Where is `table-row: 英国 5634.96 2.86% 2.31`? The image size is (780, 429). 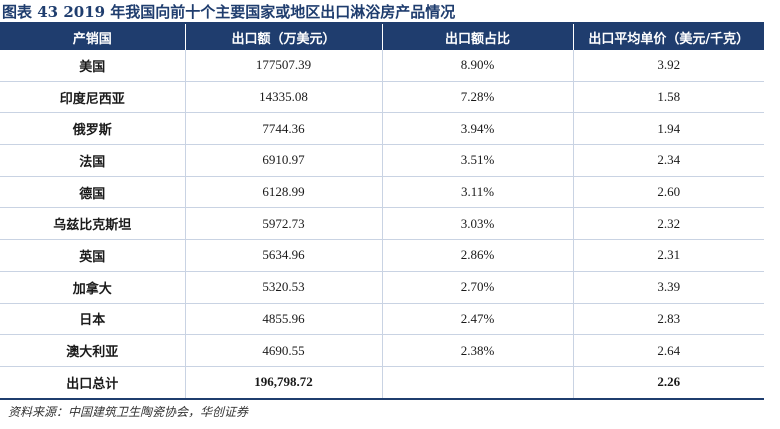 table-row: 英国 5634.96 2.86% 2.31 is located at coordinates (382, 255).